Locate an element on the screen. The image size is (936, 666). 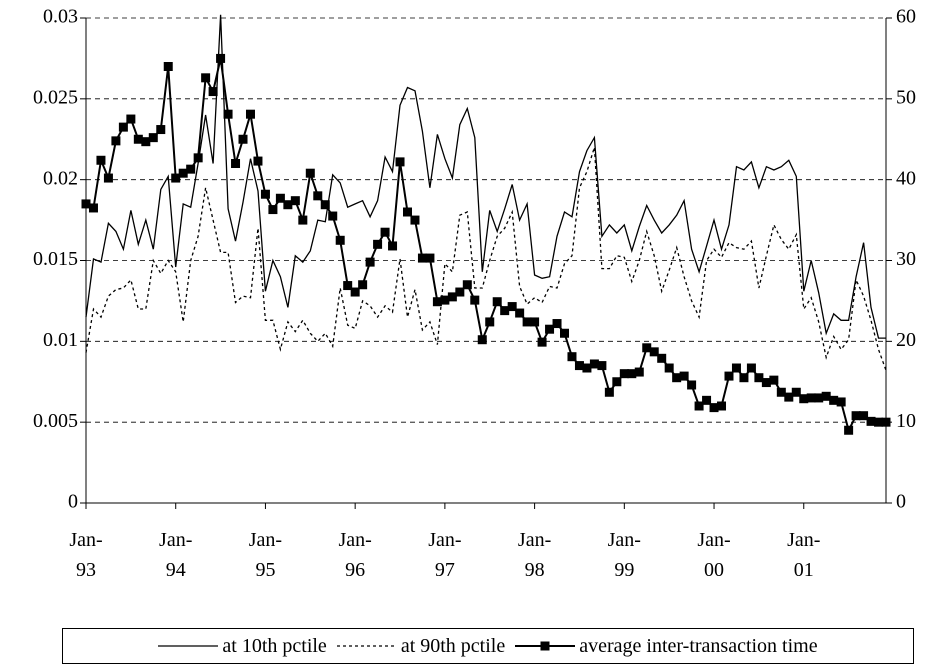
y2-tick-label: 60 is located at coordinates (906, 17).